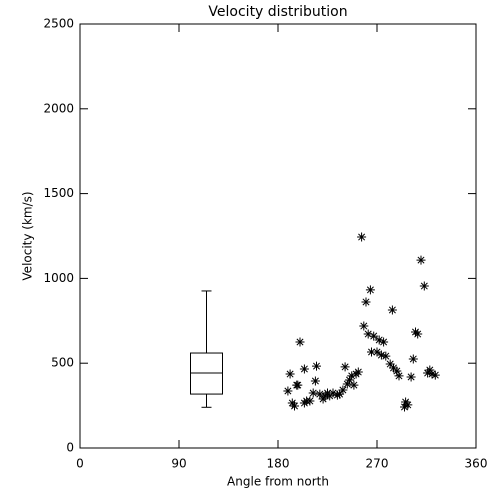  I want to click on y-tick-label: 2500, so click(58, 24).